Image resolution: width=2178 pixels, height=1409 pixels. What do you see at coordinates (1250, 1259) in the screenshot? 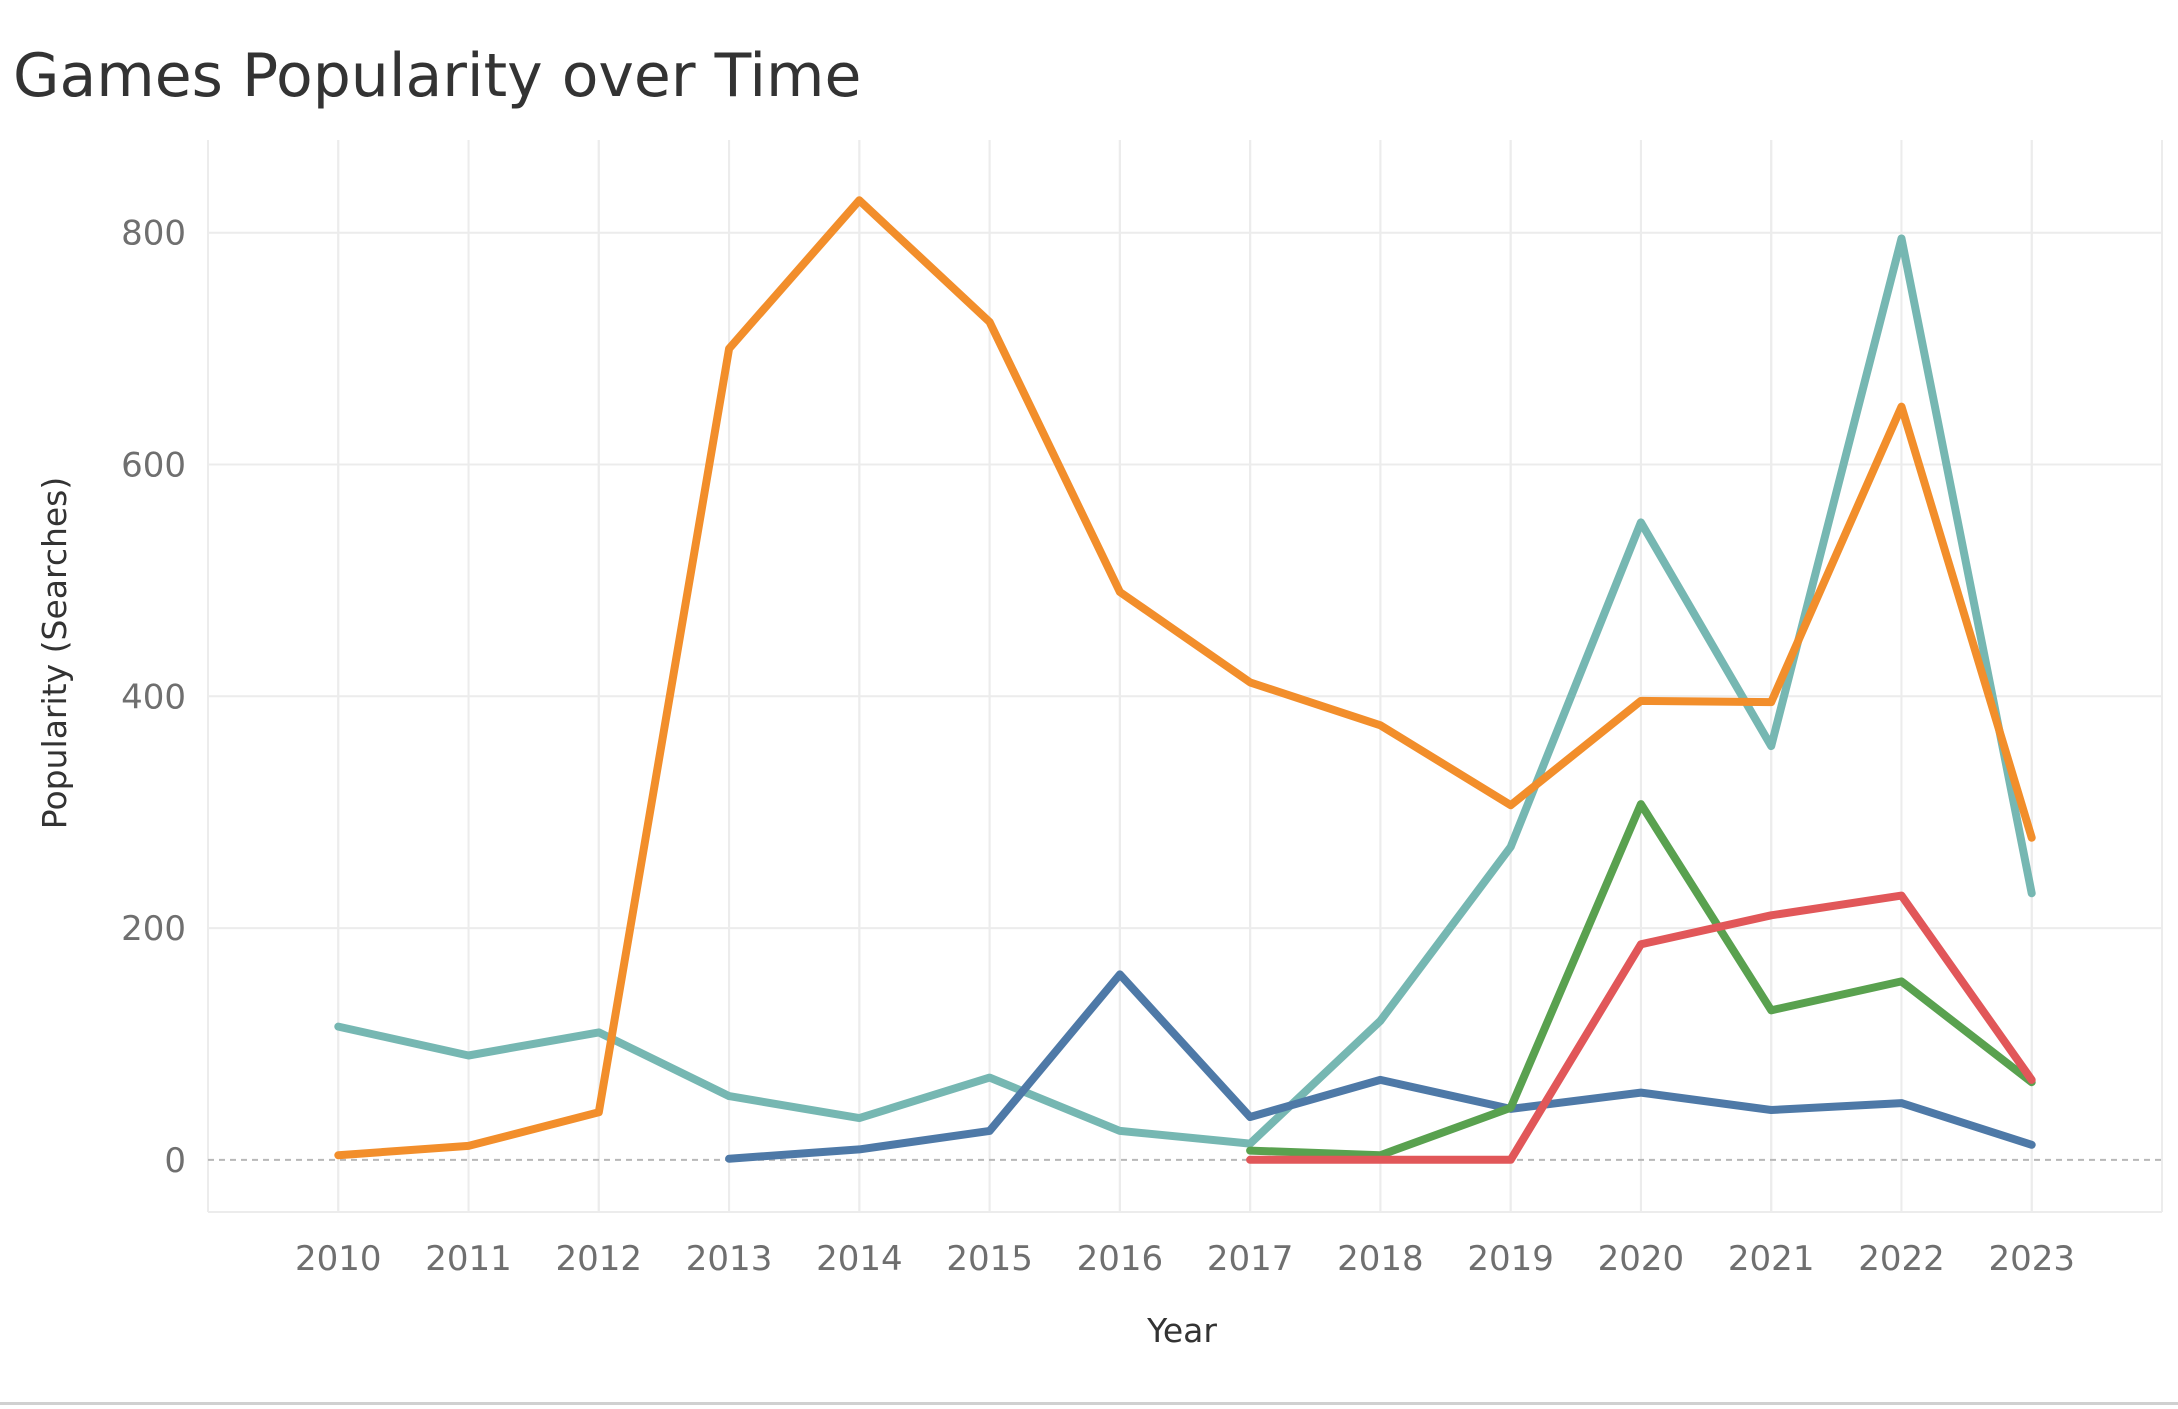
I see `x-tick-label: 2017` at bounding box center [1250, 1259].